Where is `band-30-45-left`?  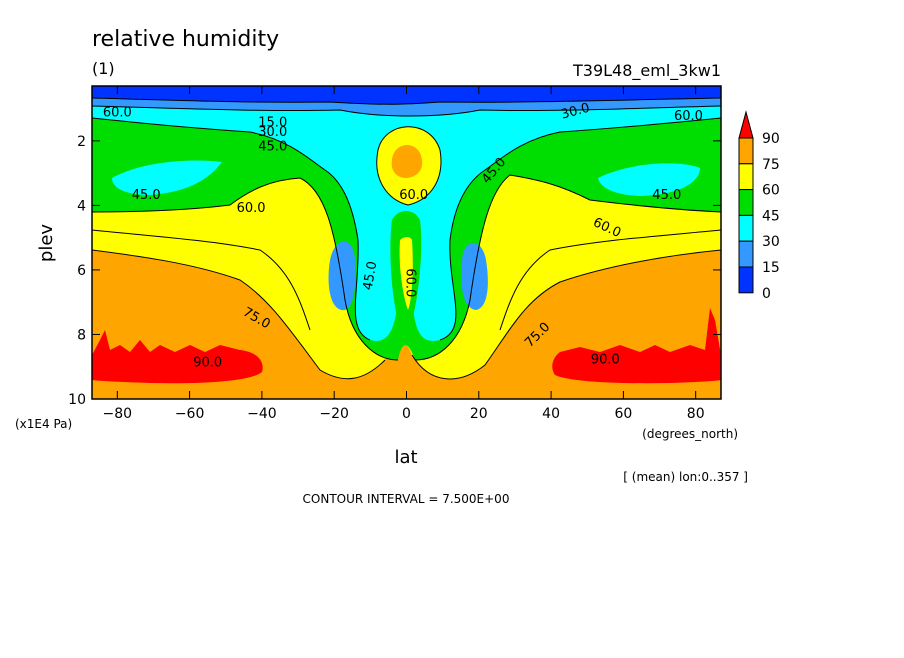 band-30-45-left is located at coordinates (167, 177).